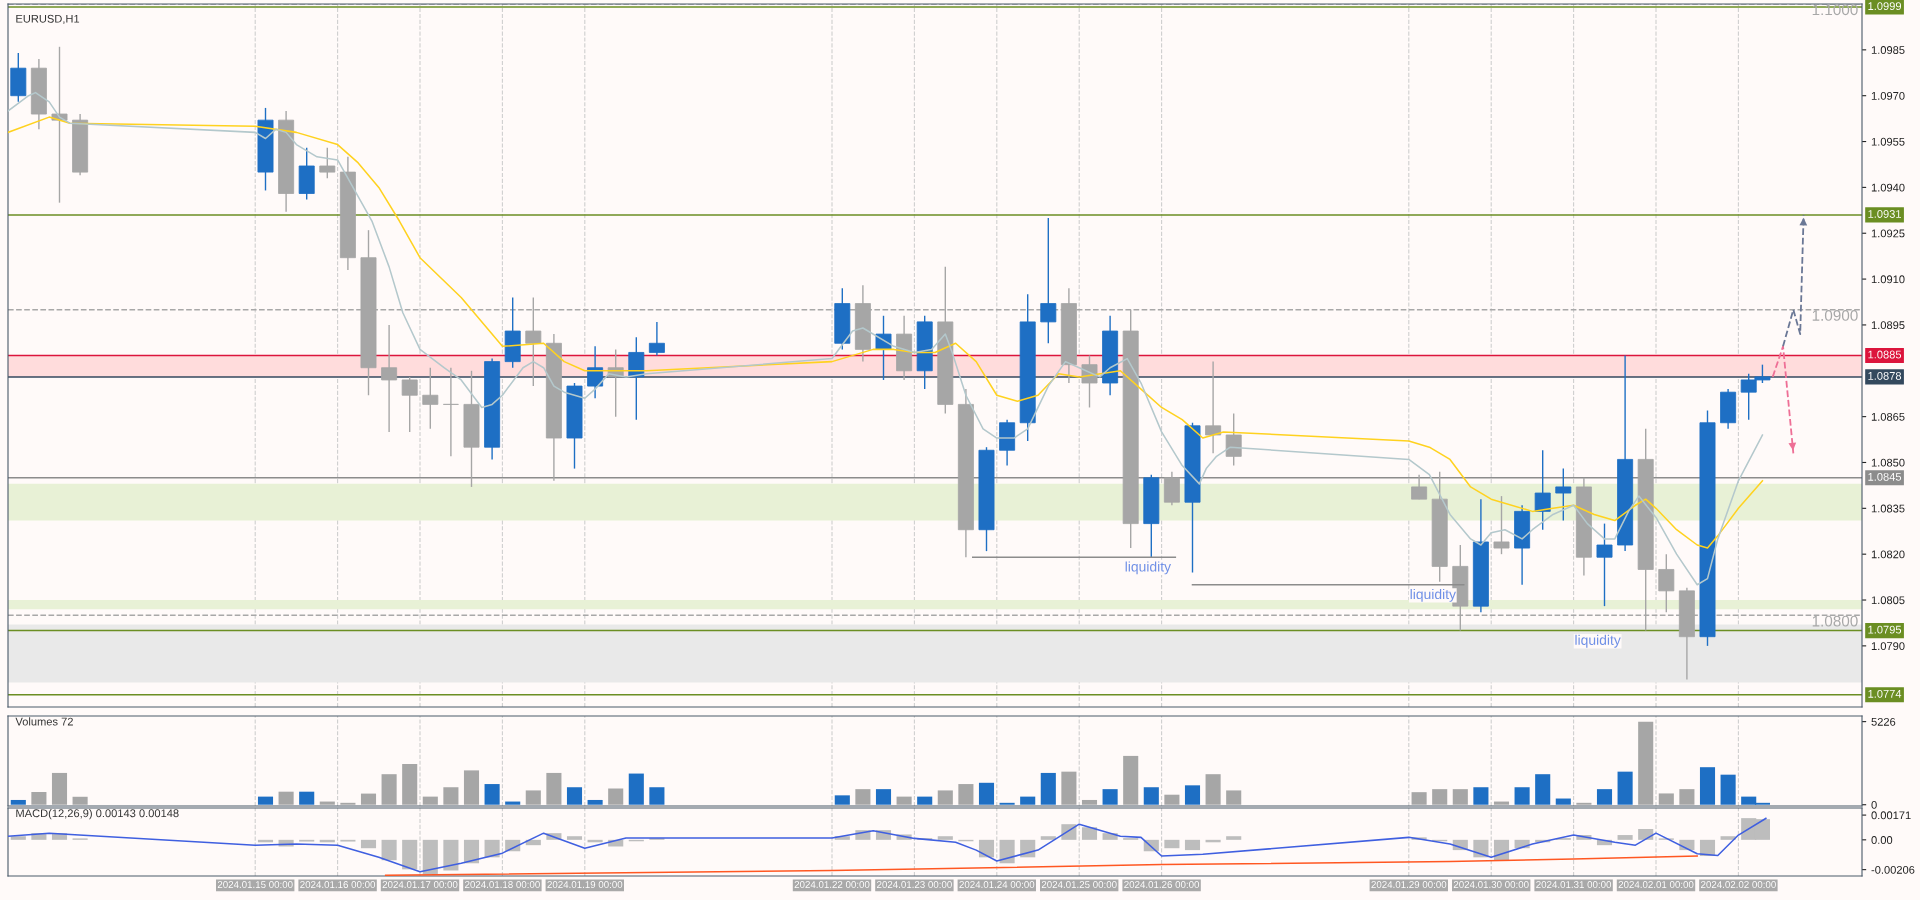 This screenshot has width=1920, height=900. Describe the element at coordinates (1885, 6) in the screenshot. I see `ref-line-label: 1.0999` at that location.